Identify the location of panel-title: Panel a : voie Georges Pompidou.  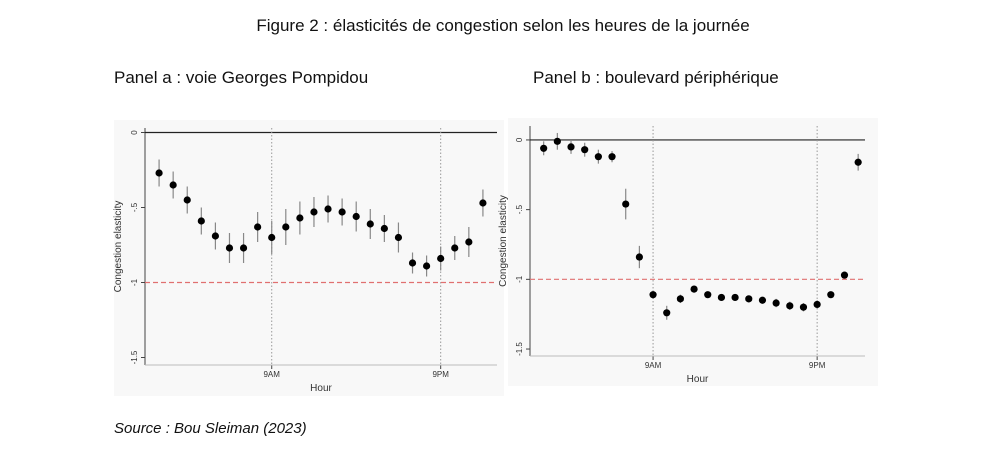
(241, 77).